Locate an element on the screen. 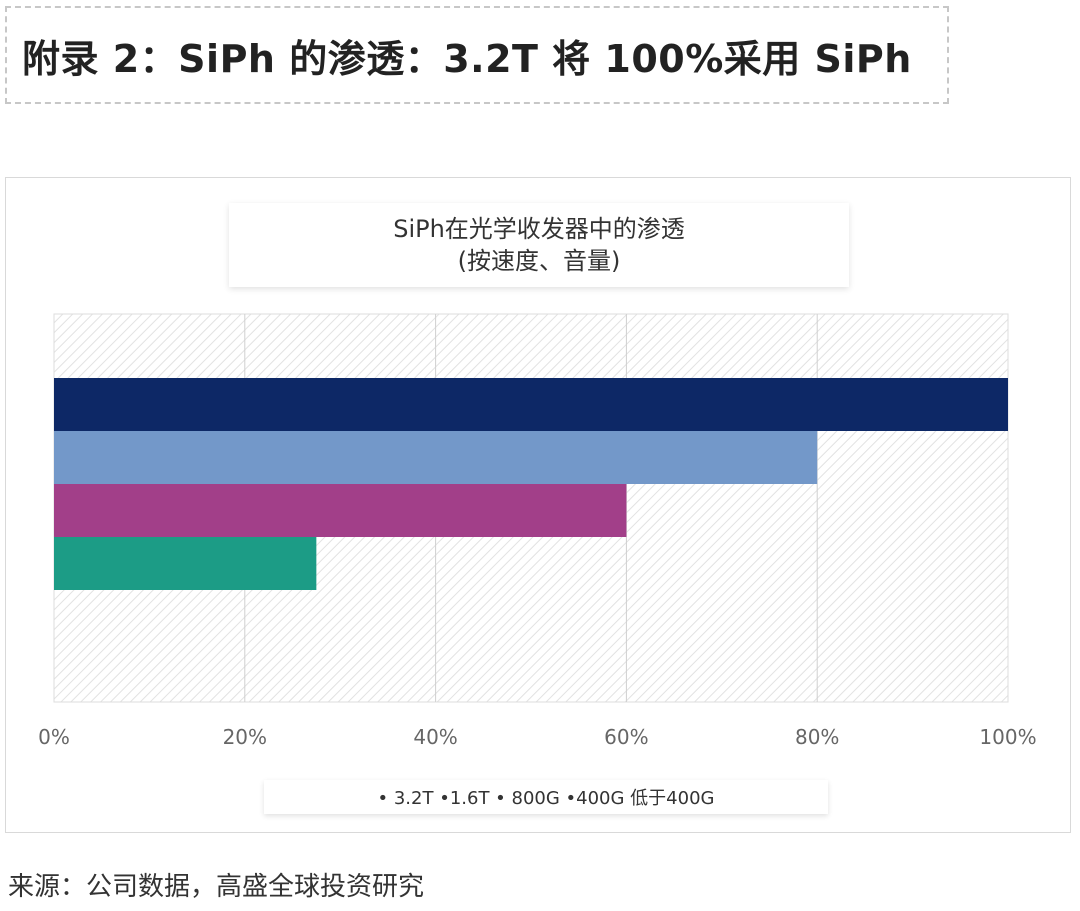 This screenshot has height=911, width=1080. bar-3-2t is located at coordinates (531, 404).